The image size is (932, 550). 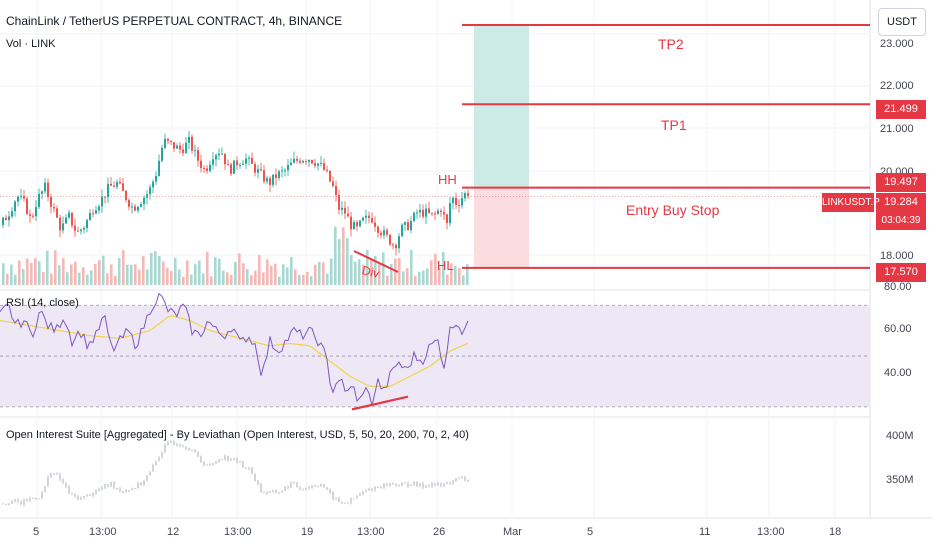 I want to click on time-label: 11, so click(x=705, y=532).